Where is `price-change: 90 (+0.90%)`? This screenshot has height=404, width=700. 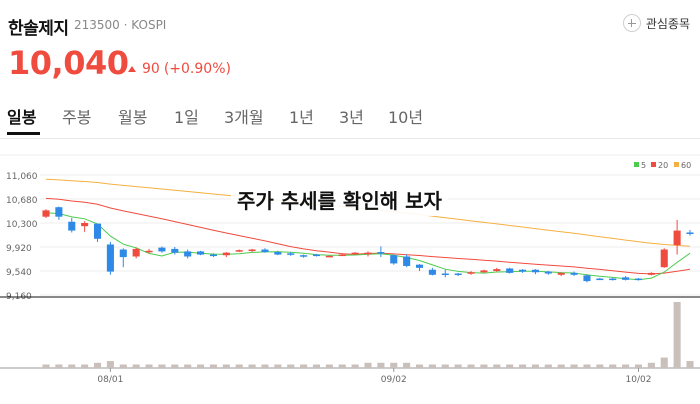 price-change: 90 (+0.90%) is located at coordinates (179, 69).